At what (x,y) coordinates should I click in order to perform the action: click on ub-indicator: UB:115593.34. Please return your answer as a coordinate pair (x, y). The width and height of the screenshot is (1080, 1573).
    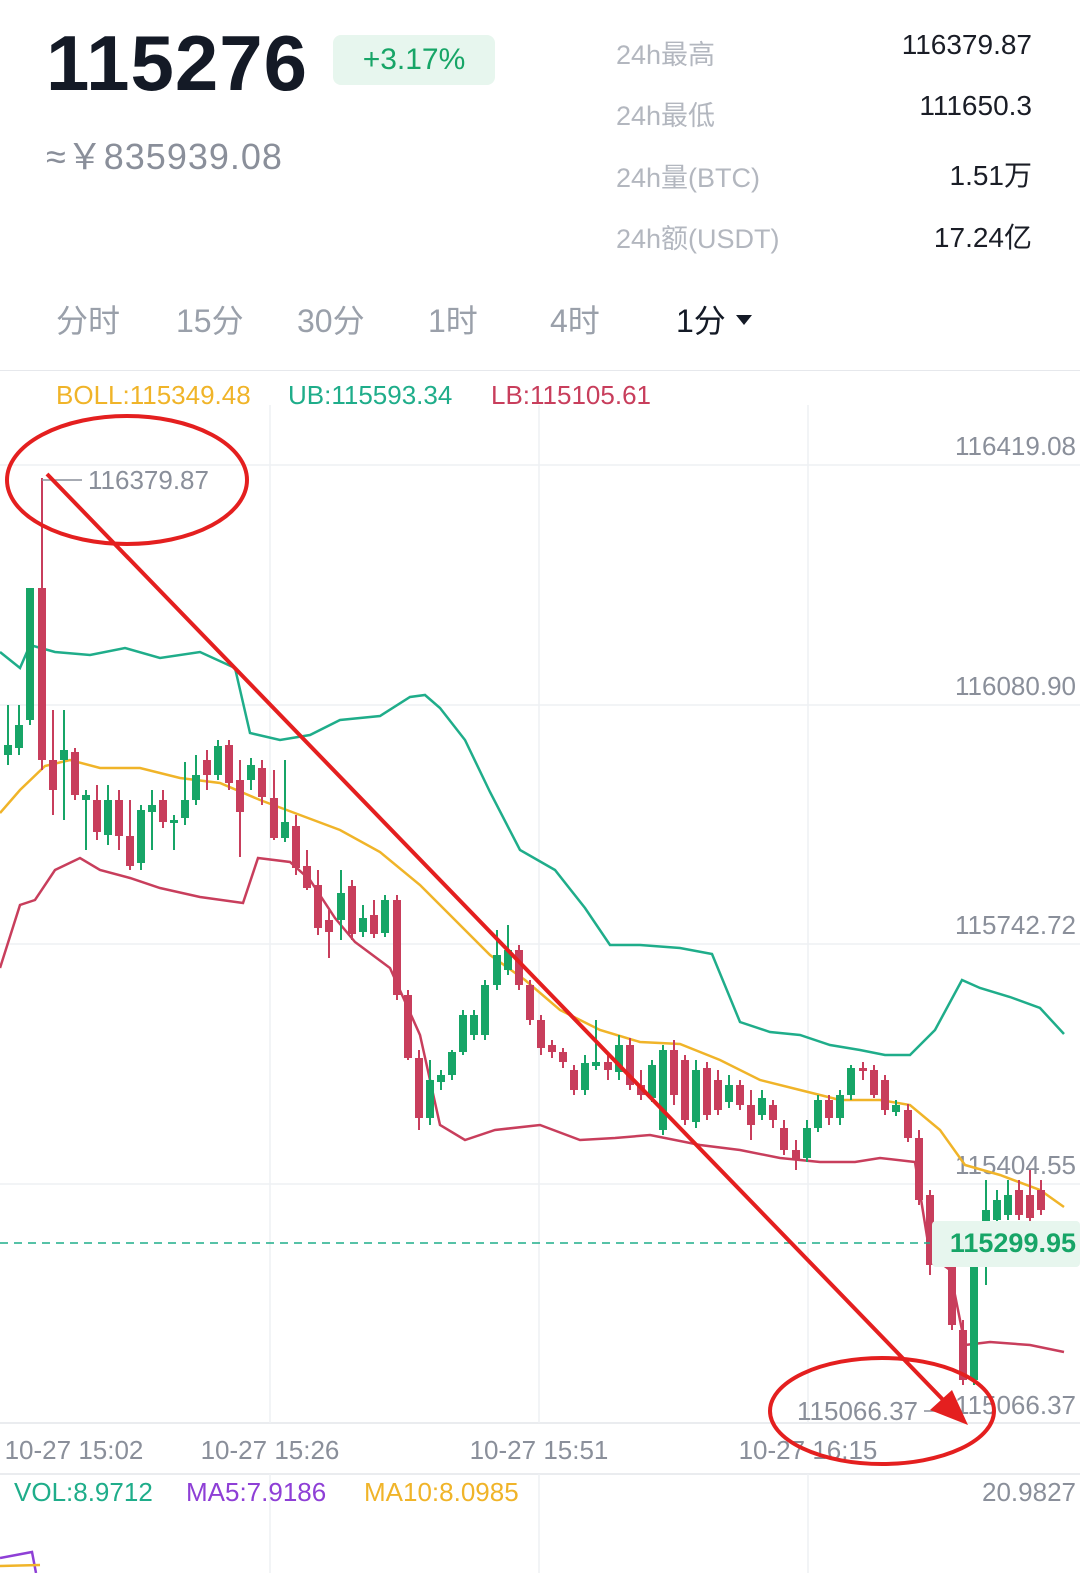
    Looking at the image, I should click on (370, 395).